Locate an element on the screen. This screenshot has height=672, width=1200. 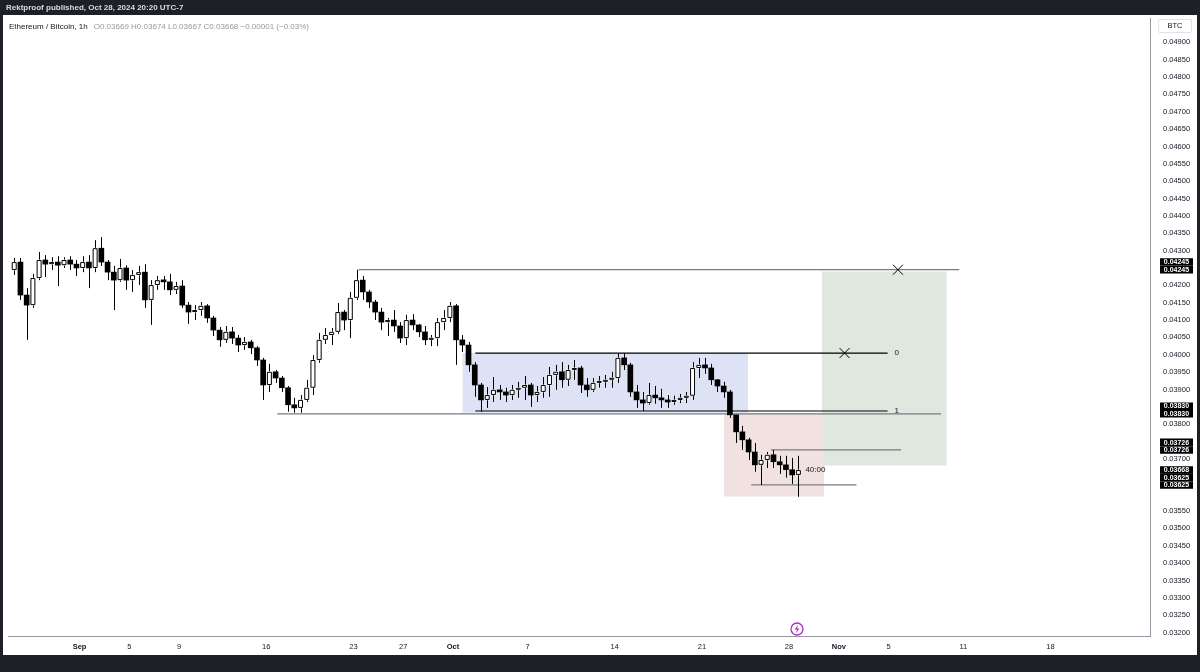
annotation: 40:00 is located at coordinates (815, 470).